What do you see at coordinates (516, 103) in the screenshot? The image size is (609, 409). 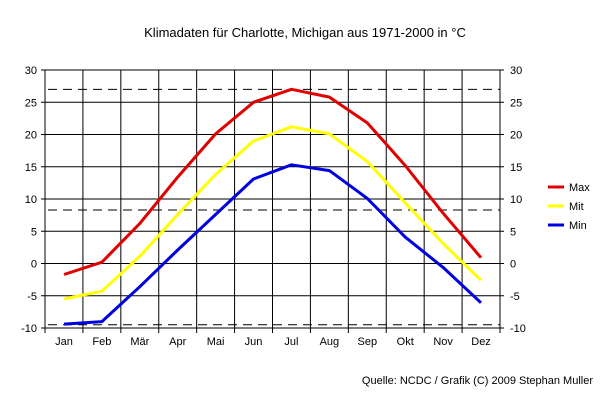 I see `y-tick-label-right: 25` at bounding box center [516, 103].